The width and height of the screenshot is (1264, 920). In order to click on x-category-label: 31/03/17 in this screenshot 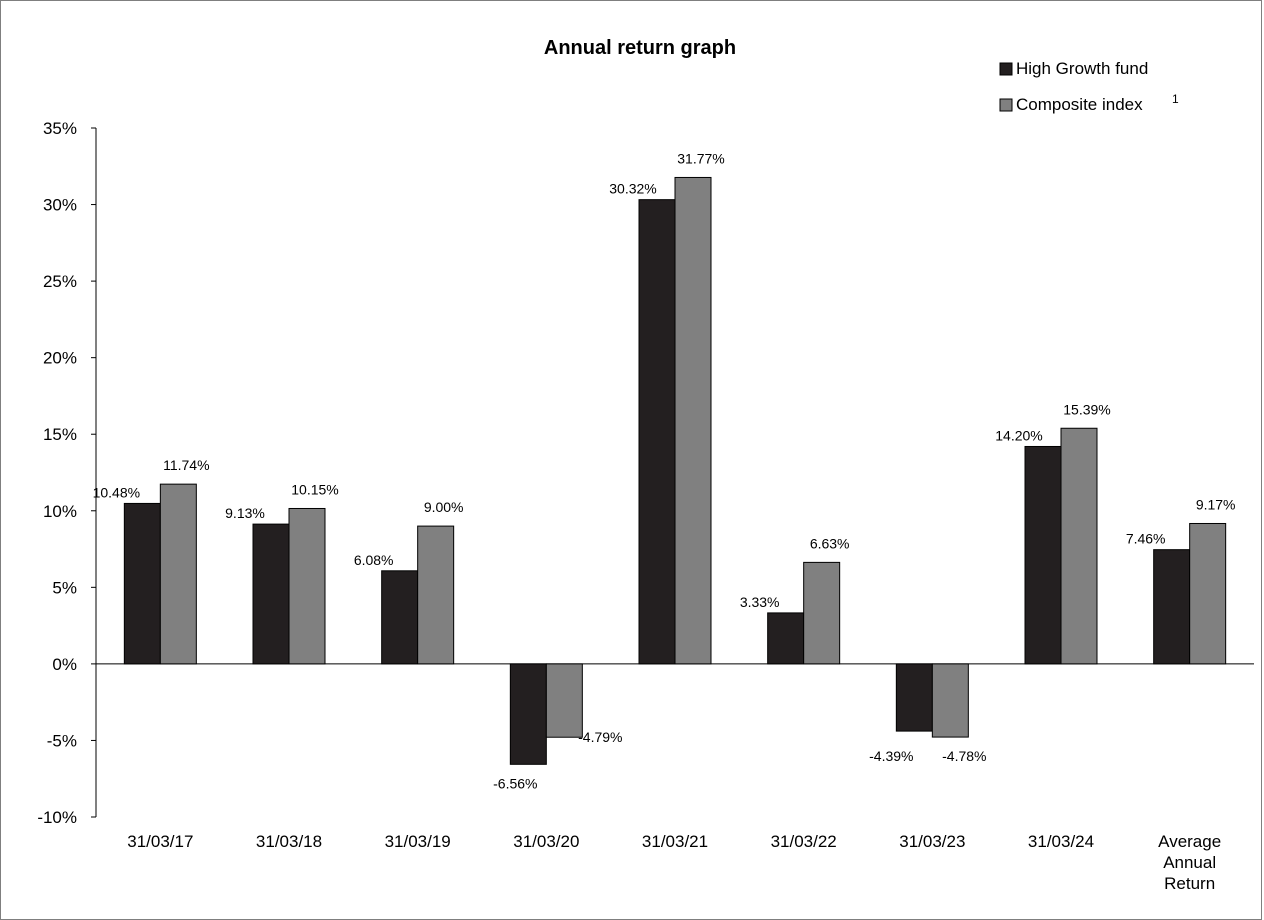, I will do `click(160, 841)`.